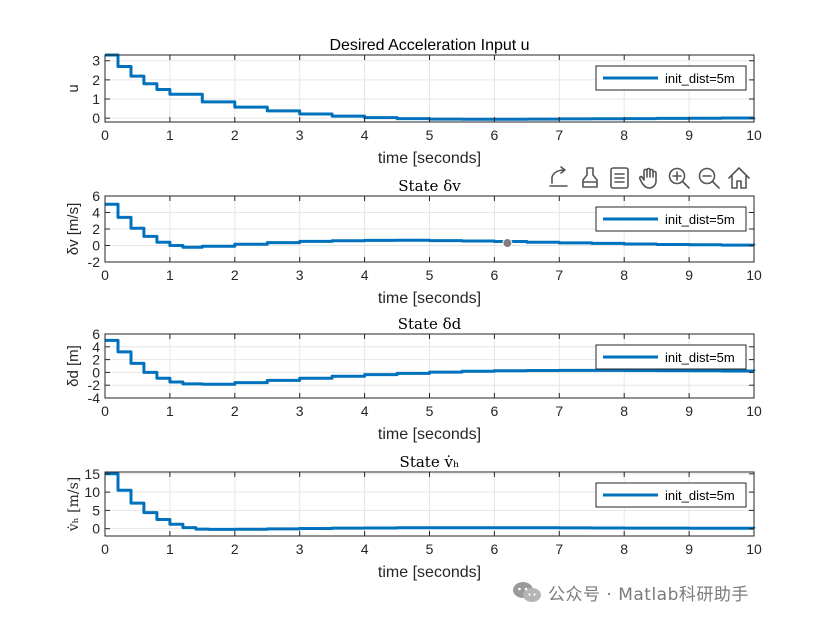 Image resolution: width=830 pixels, height=623 pixels. I want to click on subplot-title: Desired Acceleration Input u, so click(429, 45).